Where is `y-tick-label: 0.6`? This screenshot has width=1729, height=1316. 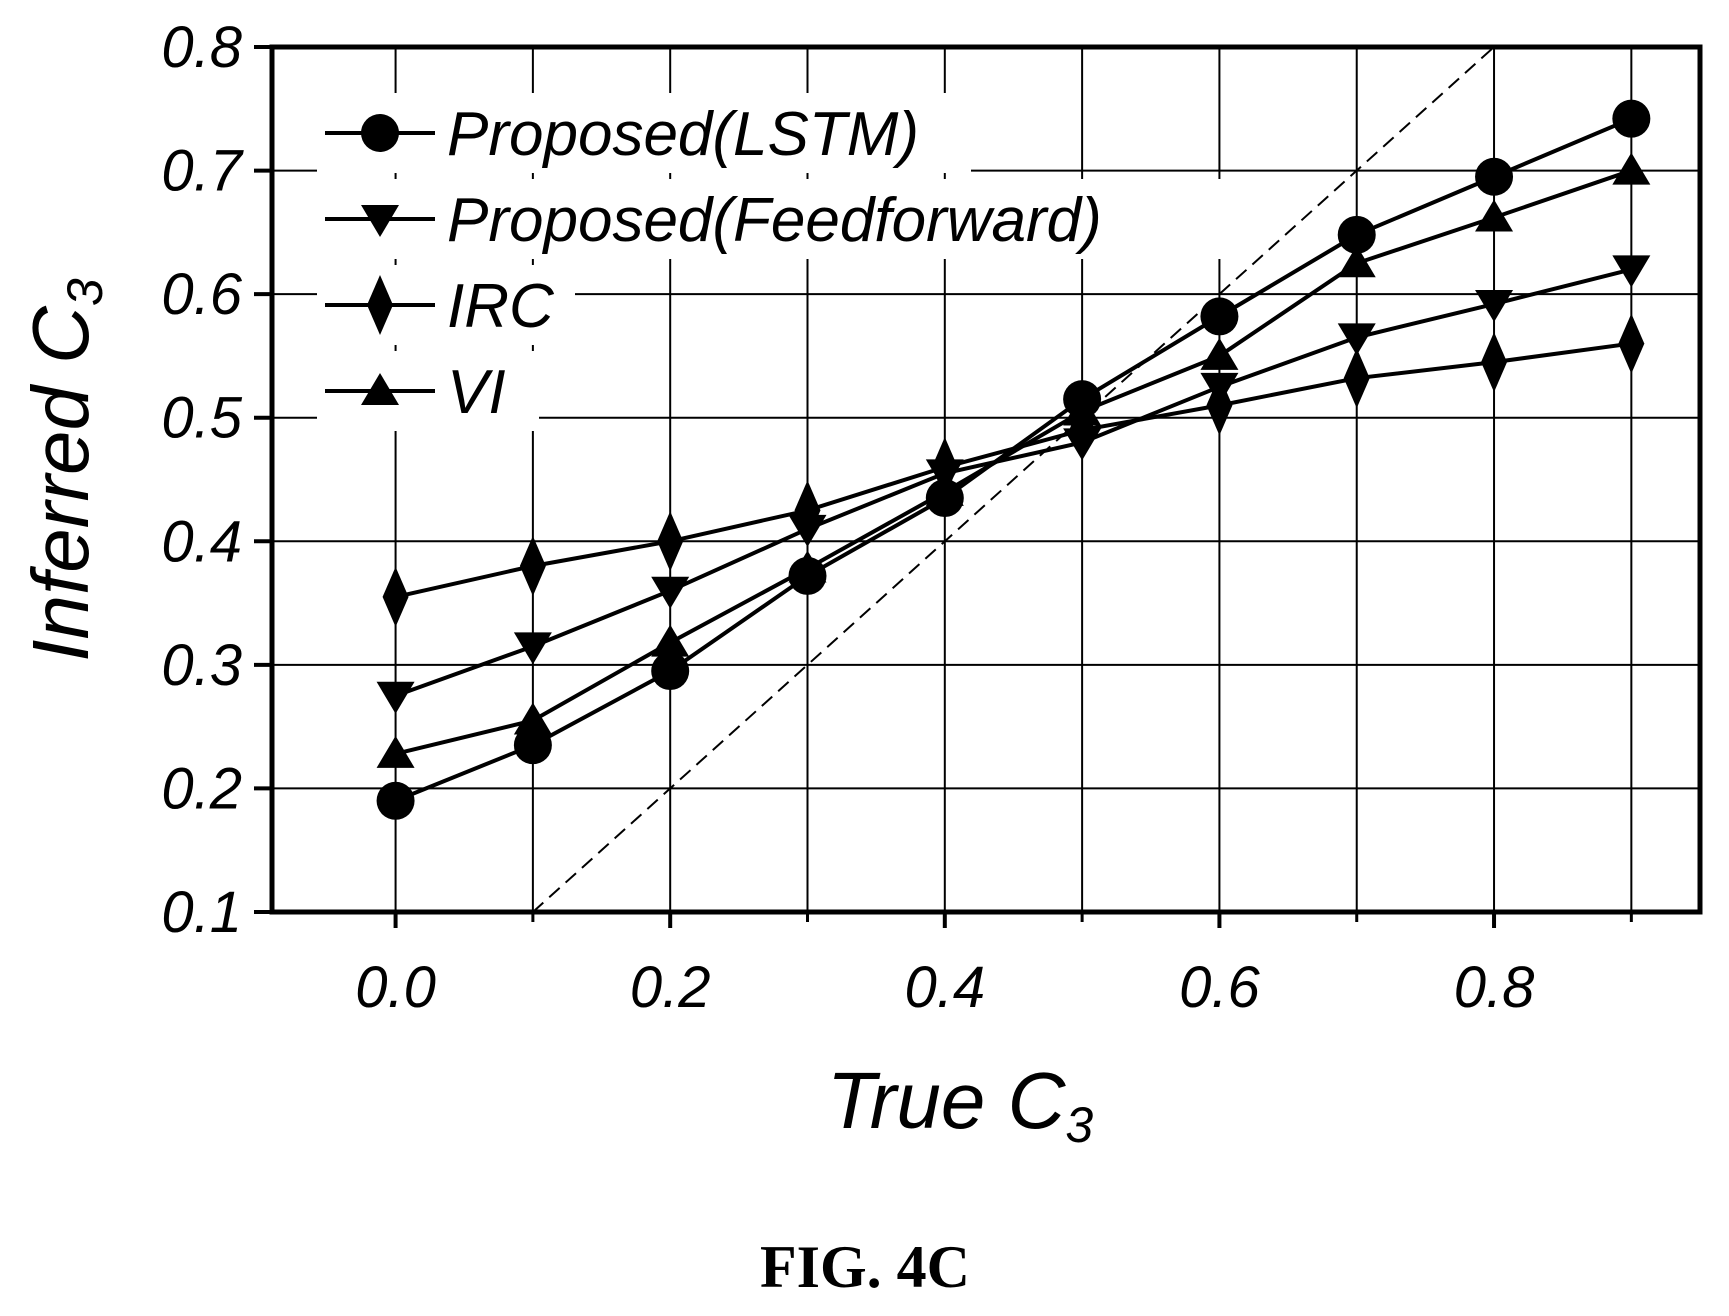
y-tick-label: 0.6 is located at coordinates (201, 294).